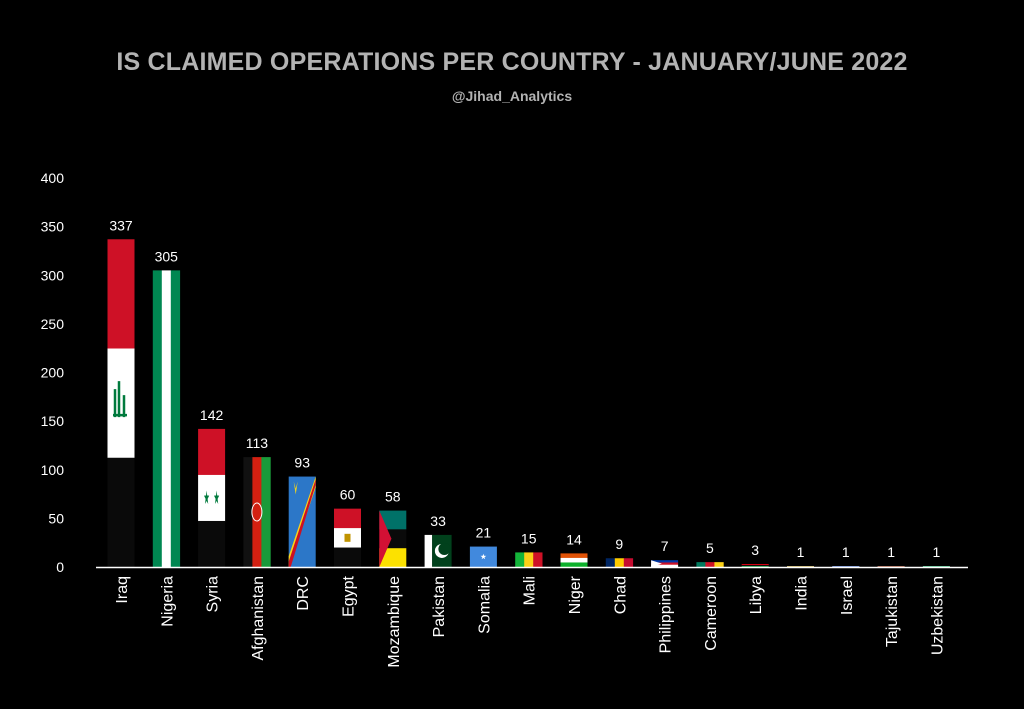  What do you see at coordinates (167, 256) in the screenshot?
I see `data-label-nigeria: 305` at bounding box center [167, 256].